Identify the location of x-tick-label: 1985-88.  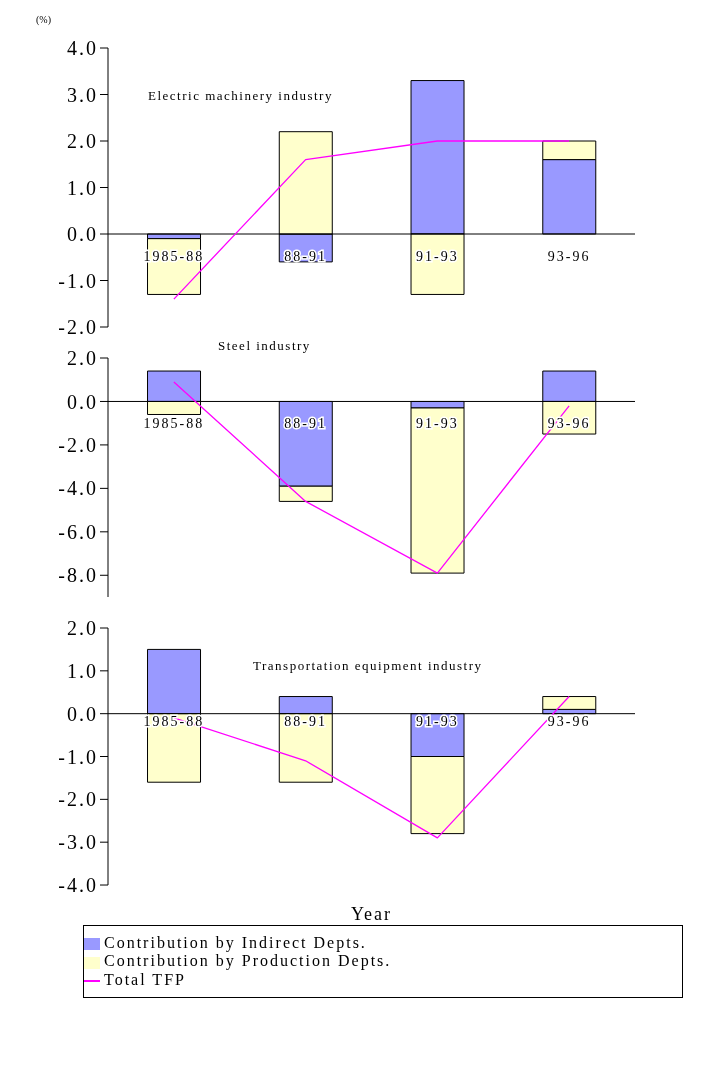
(174, 424).